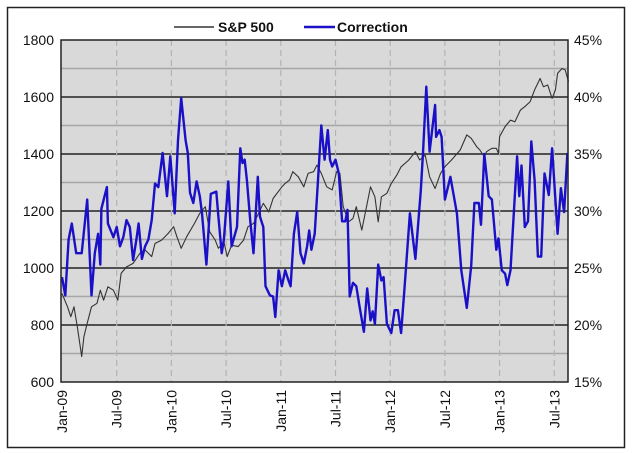 The image size is (632, 453). I want to click on y-axis-left: 600 800 1000 1200 1400 1600 1800, so click(38, 211).